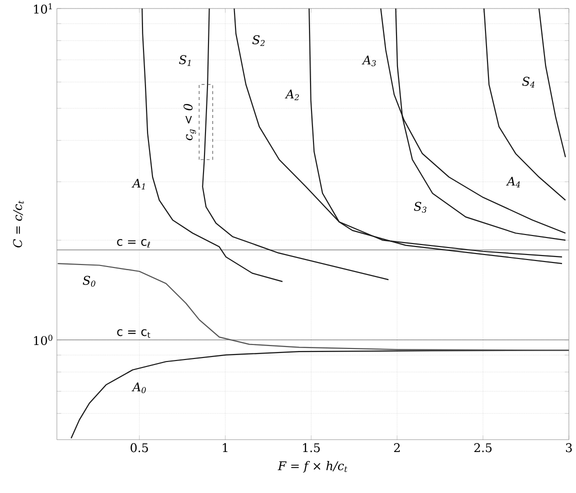 The height and width of the screenshot is (493, 576). Describe the element at coordinates (138, 184) in the screenshot. I see `series-label: A$_{1}$` at that location.